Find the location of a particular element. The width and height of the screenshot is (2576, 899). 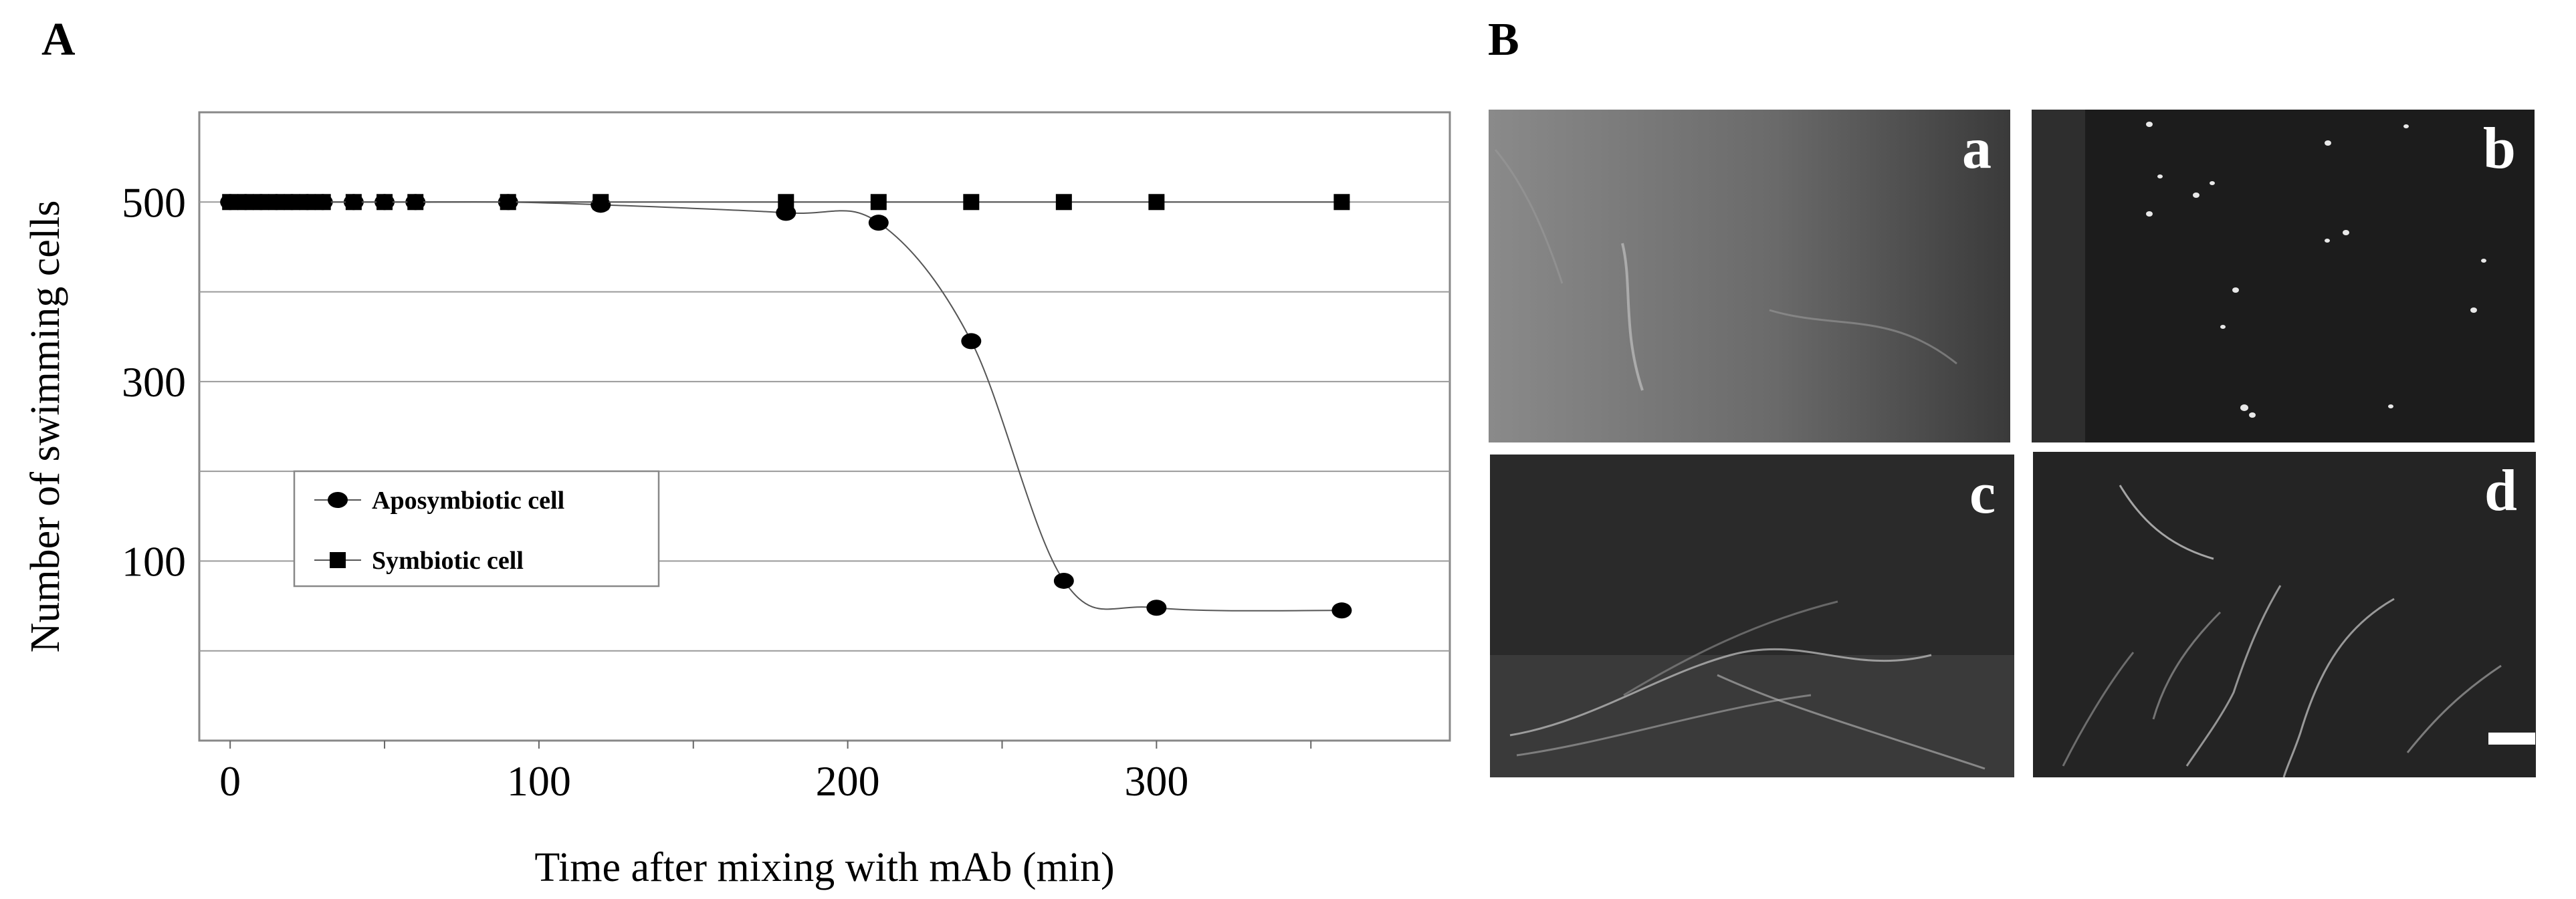

y-tick-label-300: 300 is located at coordinates (154, 382).